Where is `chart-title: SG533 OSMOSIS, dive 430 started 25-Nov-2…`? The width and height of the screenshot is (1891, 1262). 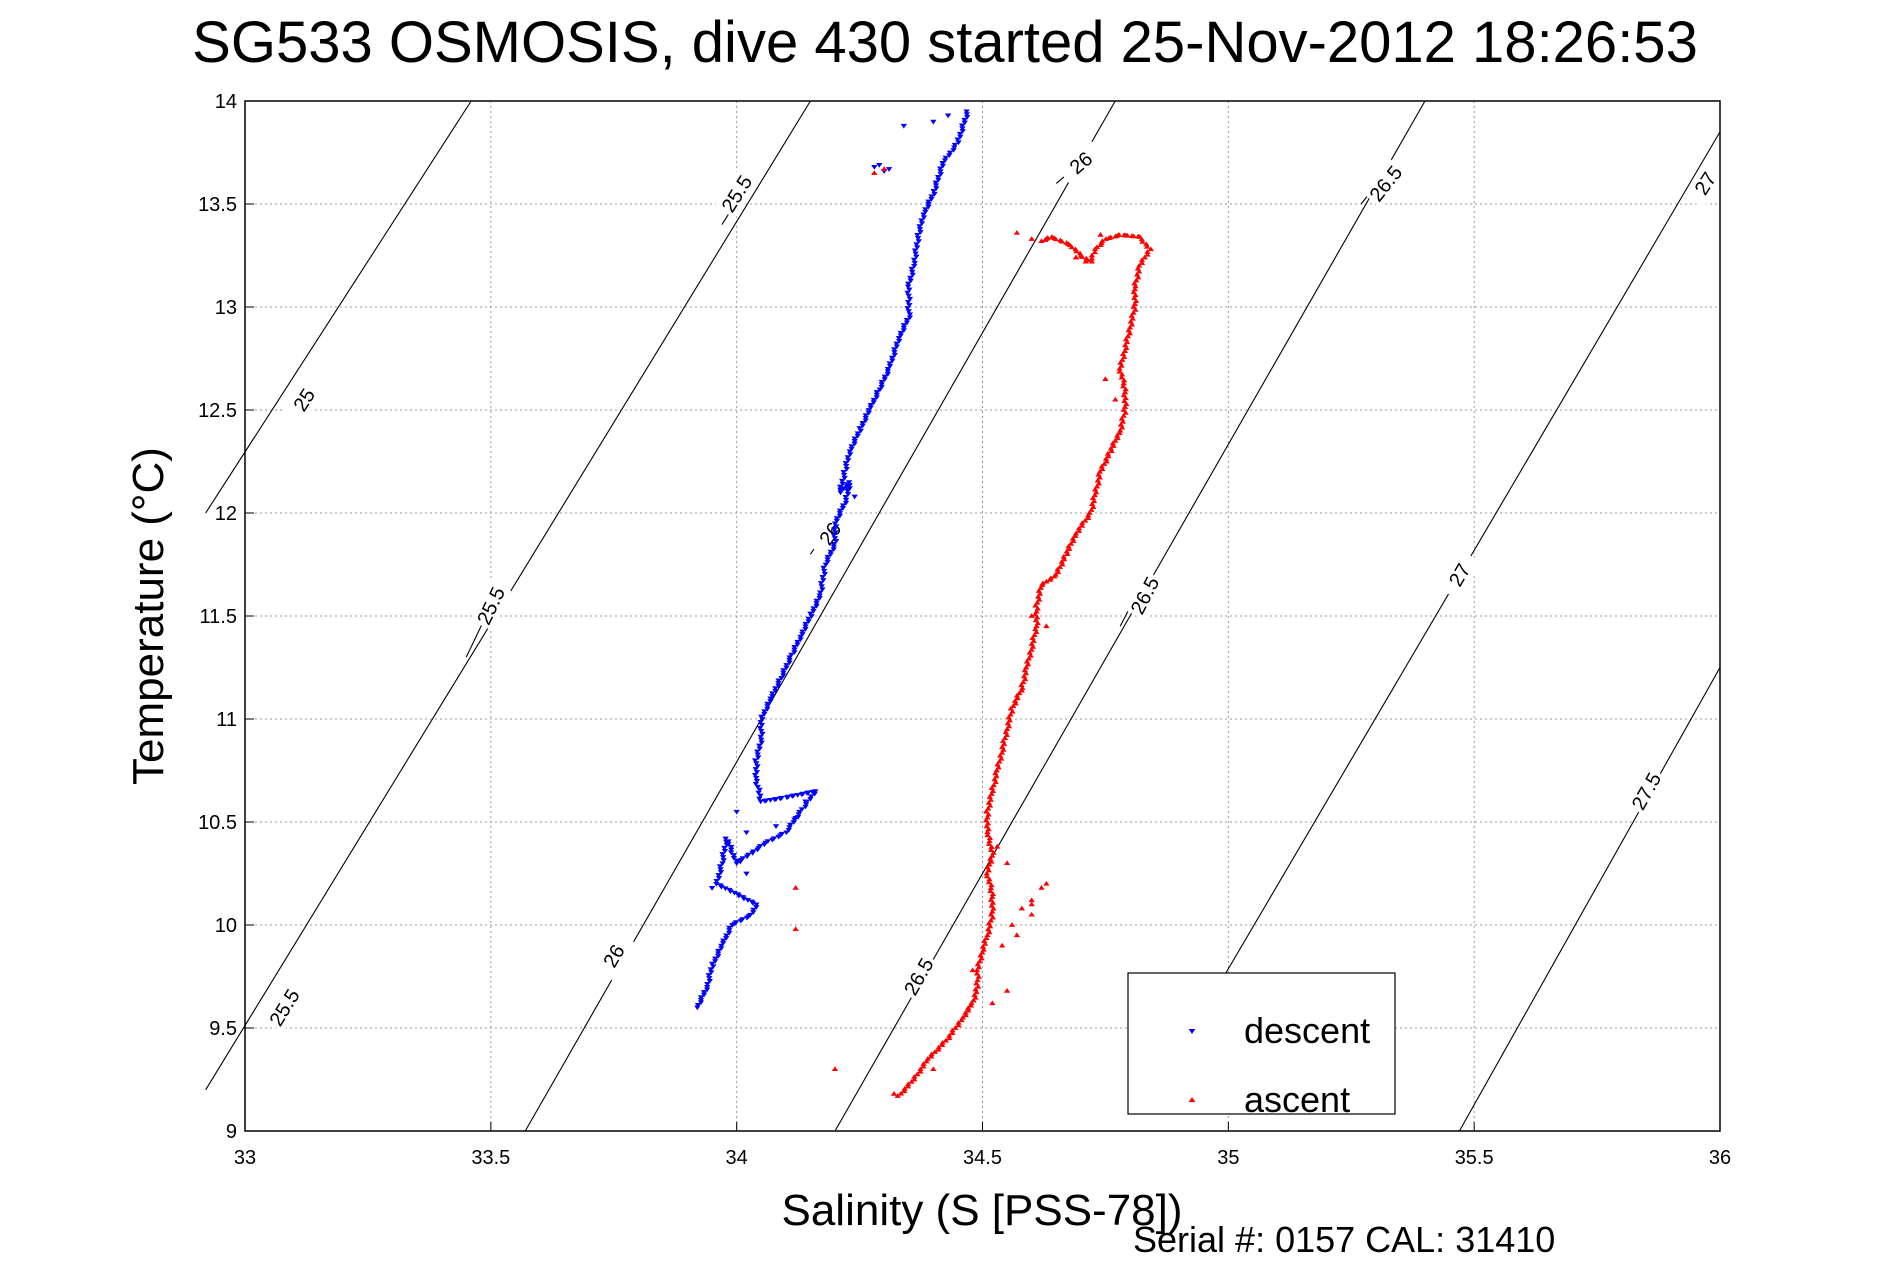
chart-title: SG533 OSMOSIS, dive 430 started 25-Nov-2… is located at coordinates (945, 42).